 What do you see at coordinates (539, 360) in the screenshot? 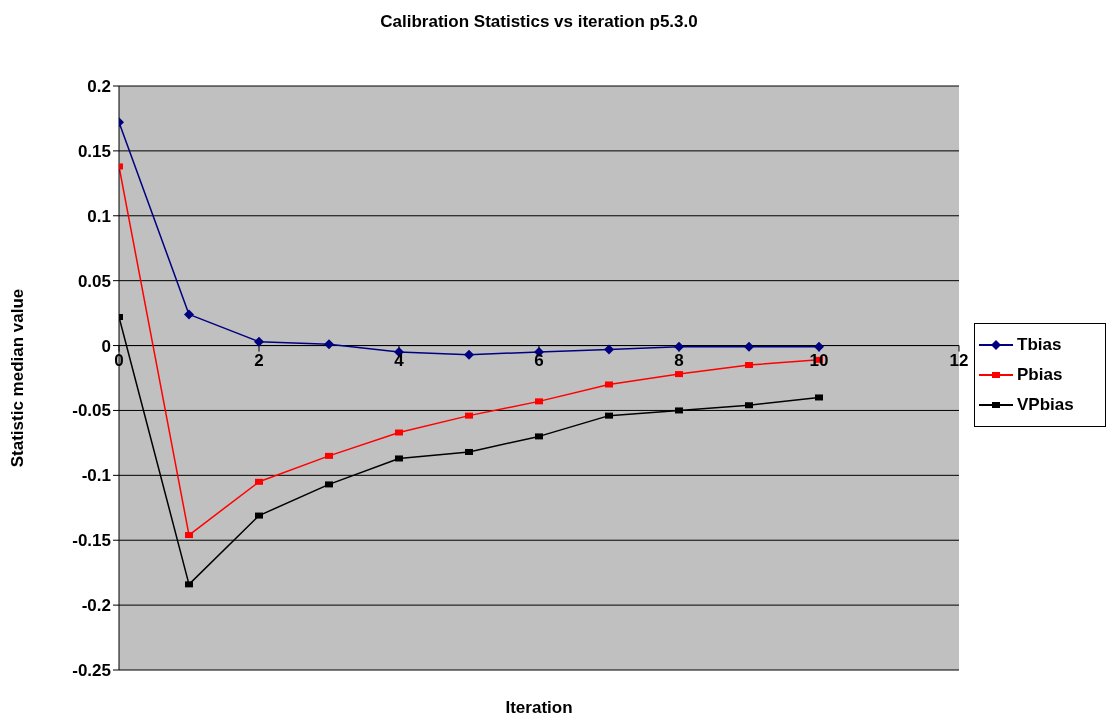
I see `x-tick-label: 6` at bounding box center [539, 360].